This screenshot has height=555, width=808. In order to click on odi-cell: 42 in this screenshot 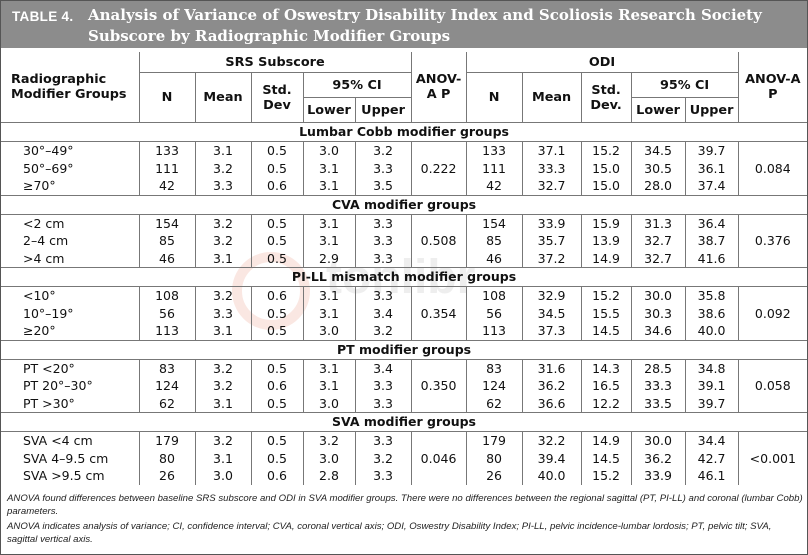, I will do `click(494, 186)`.